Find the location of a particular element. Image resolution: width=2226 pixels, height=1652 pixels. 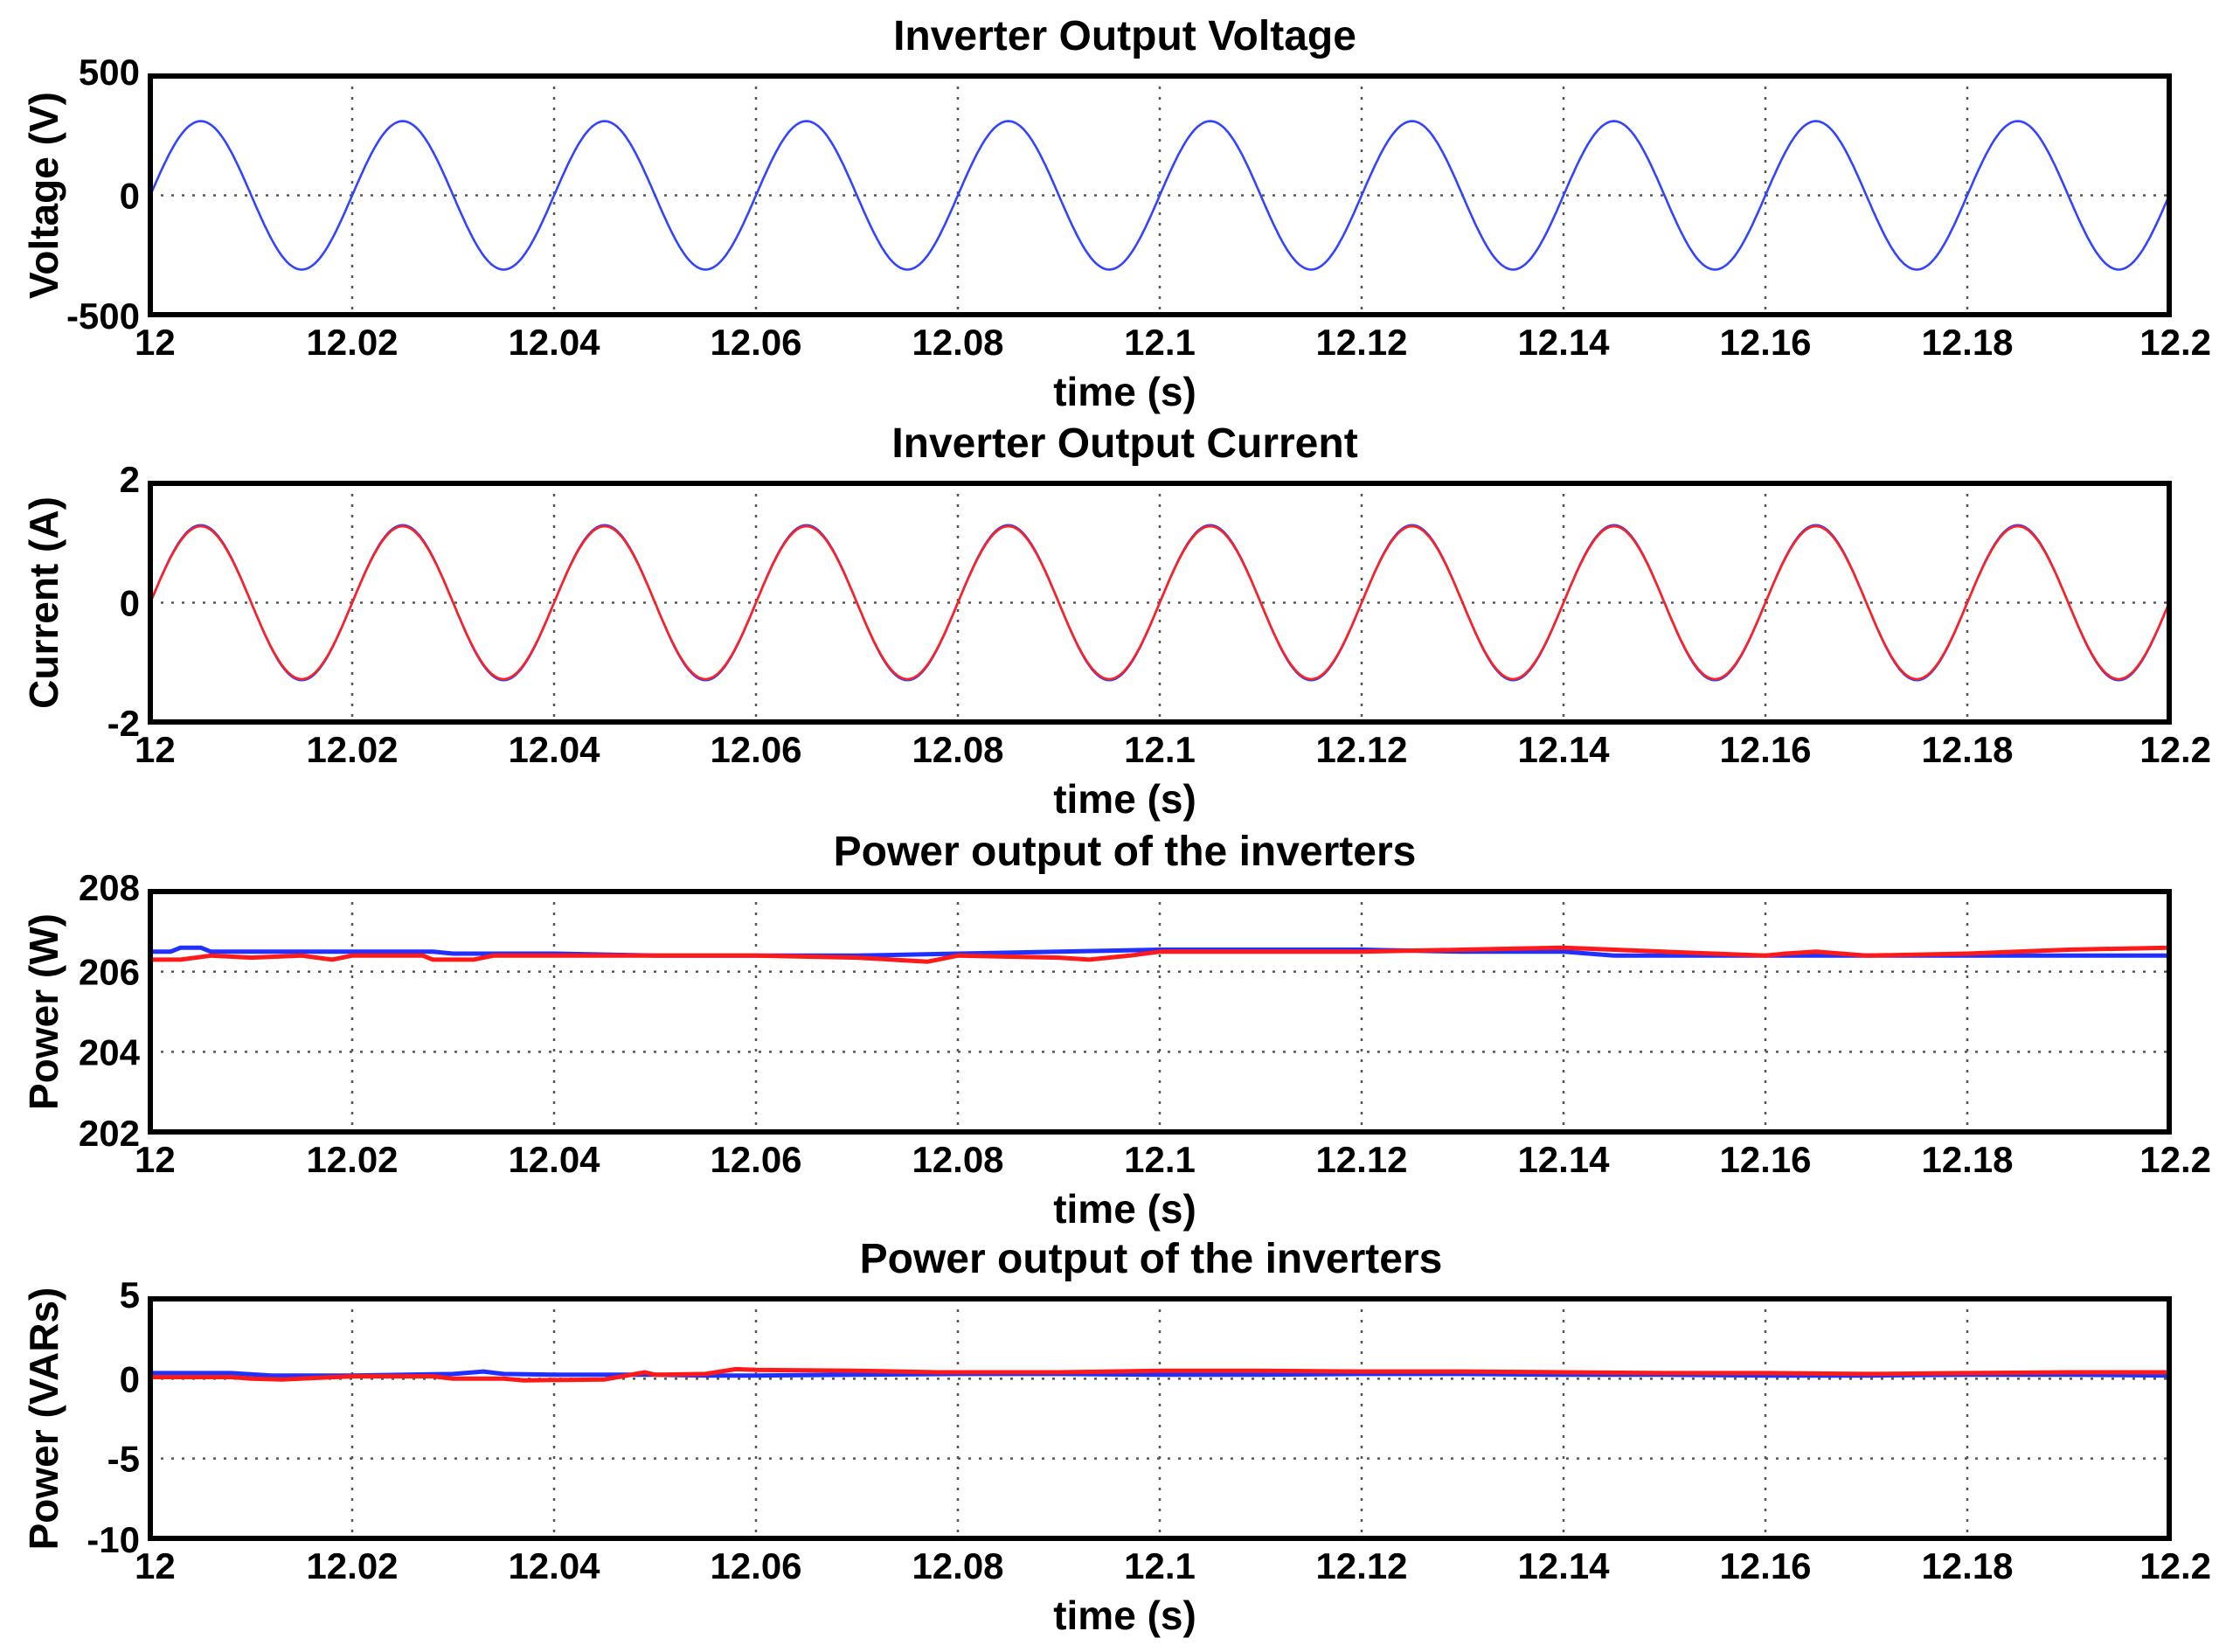

y-tick-label: -10 is located at coordinates (113, 1539).